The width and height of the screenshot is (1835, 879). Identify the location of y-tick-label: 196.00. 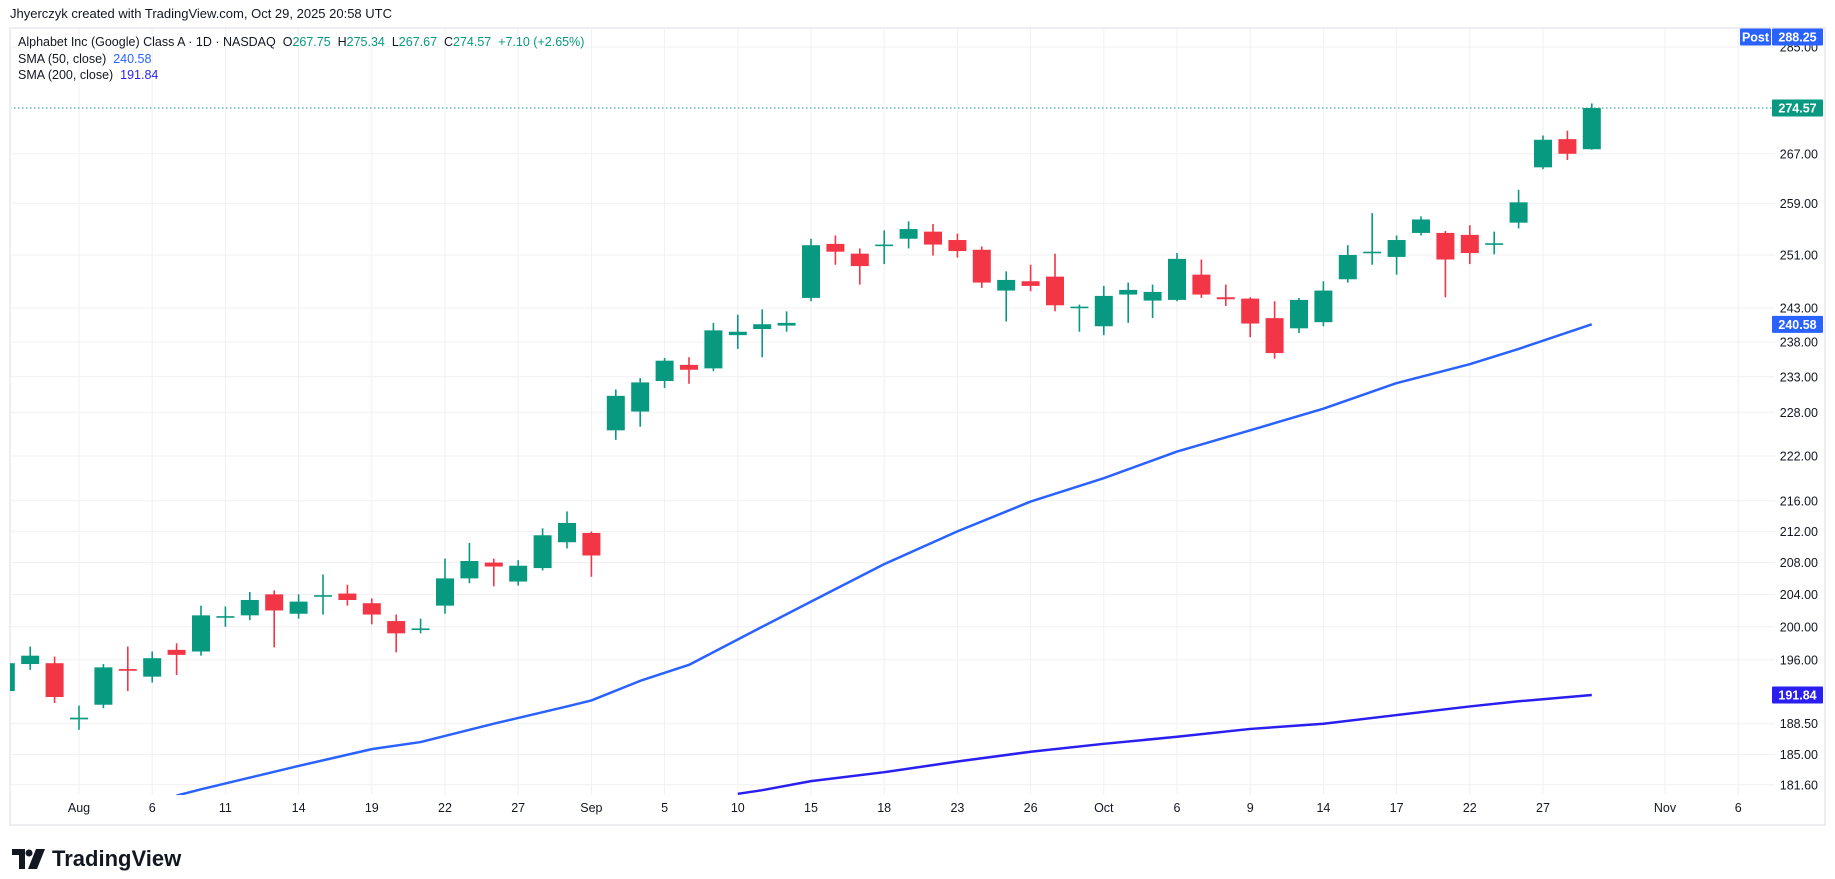
(1799, 660).